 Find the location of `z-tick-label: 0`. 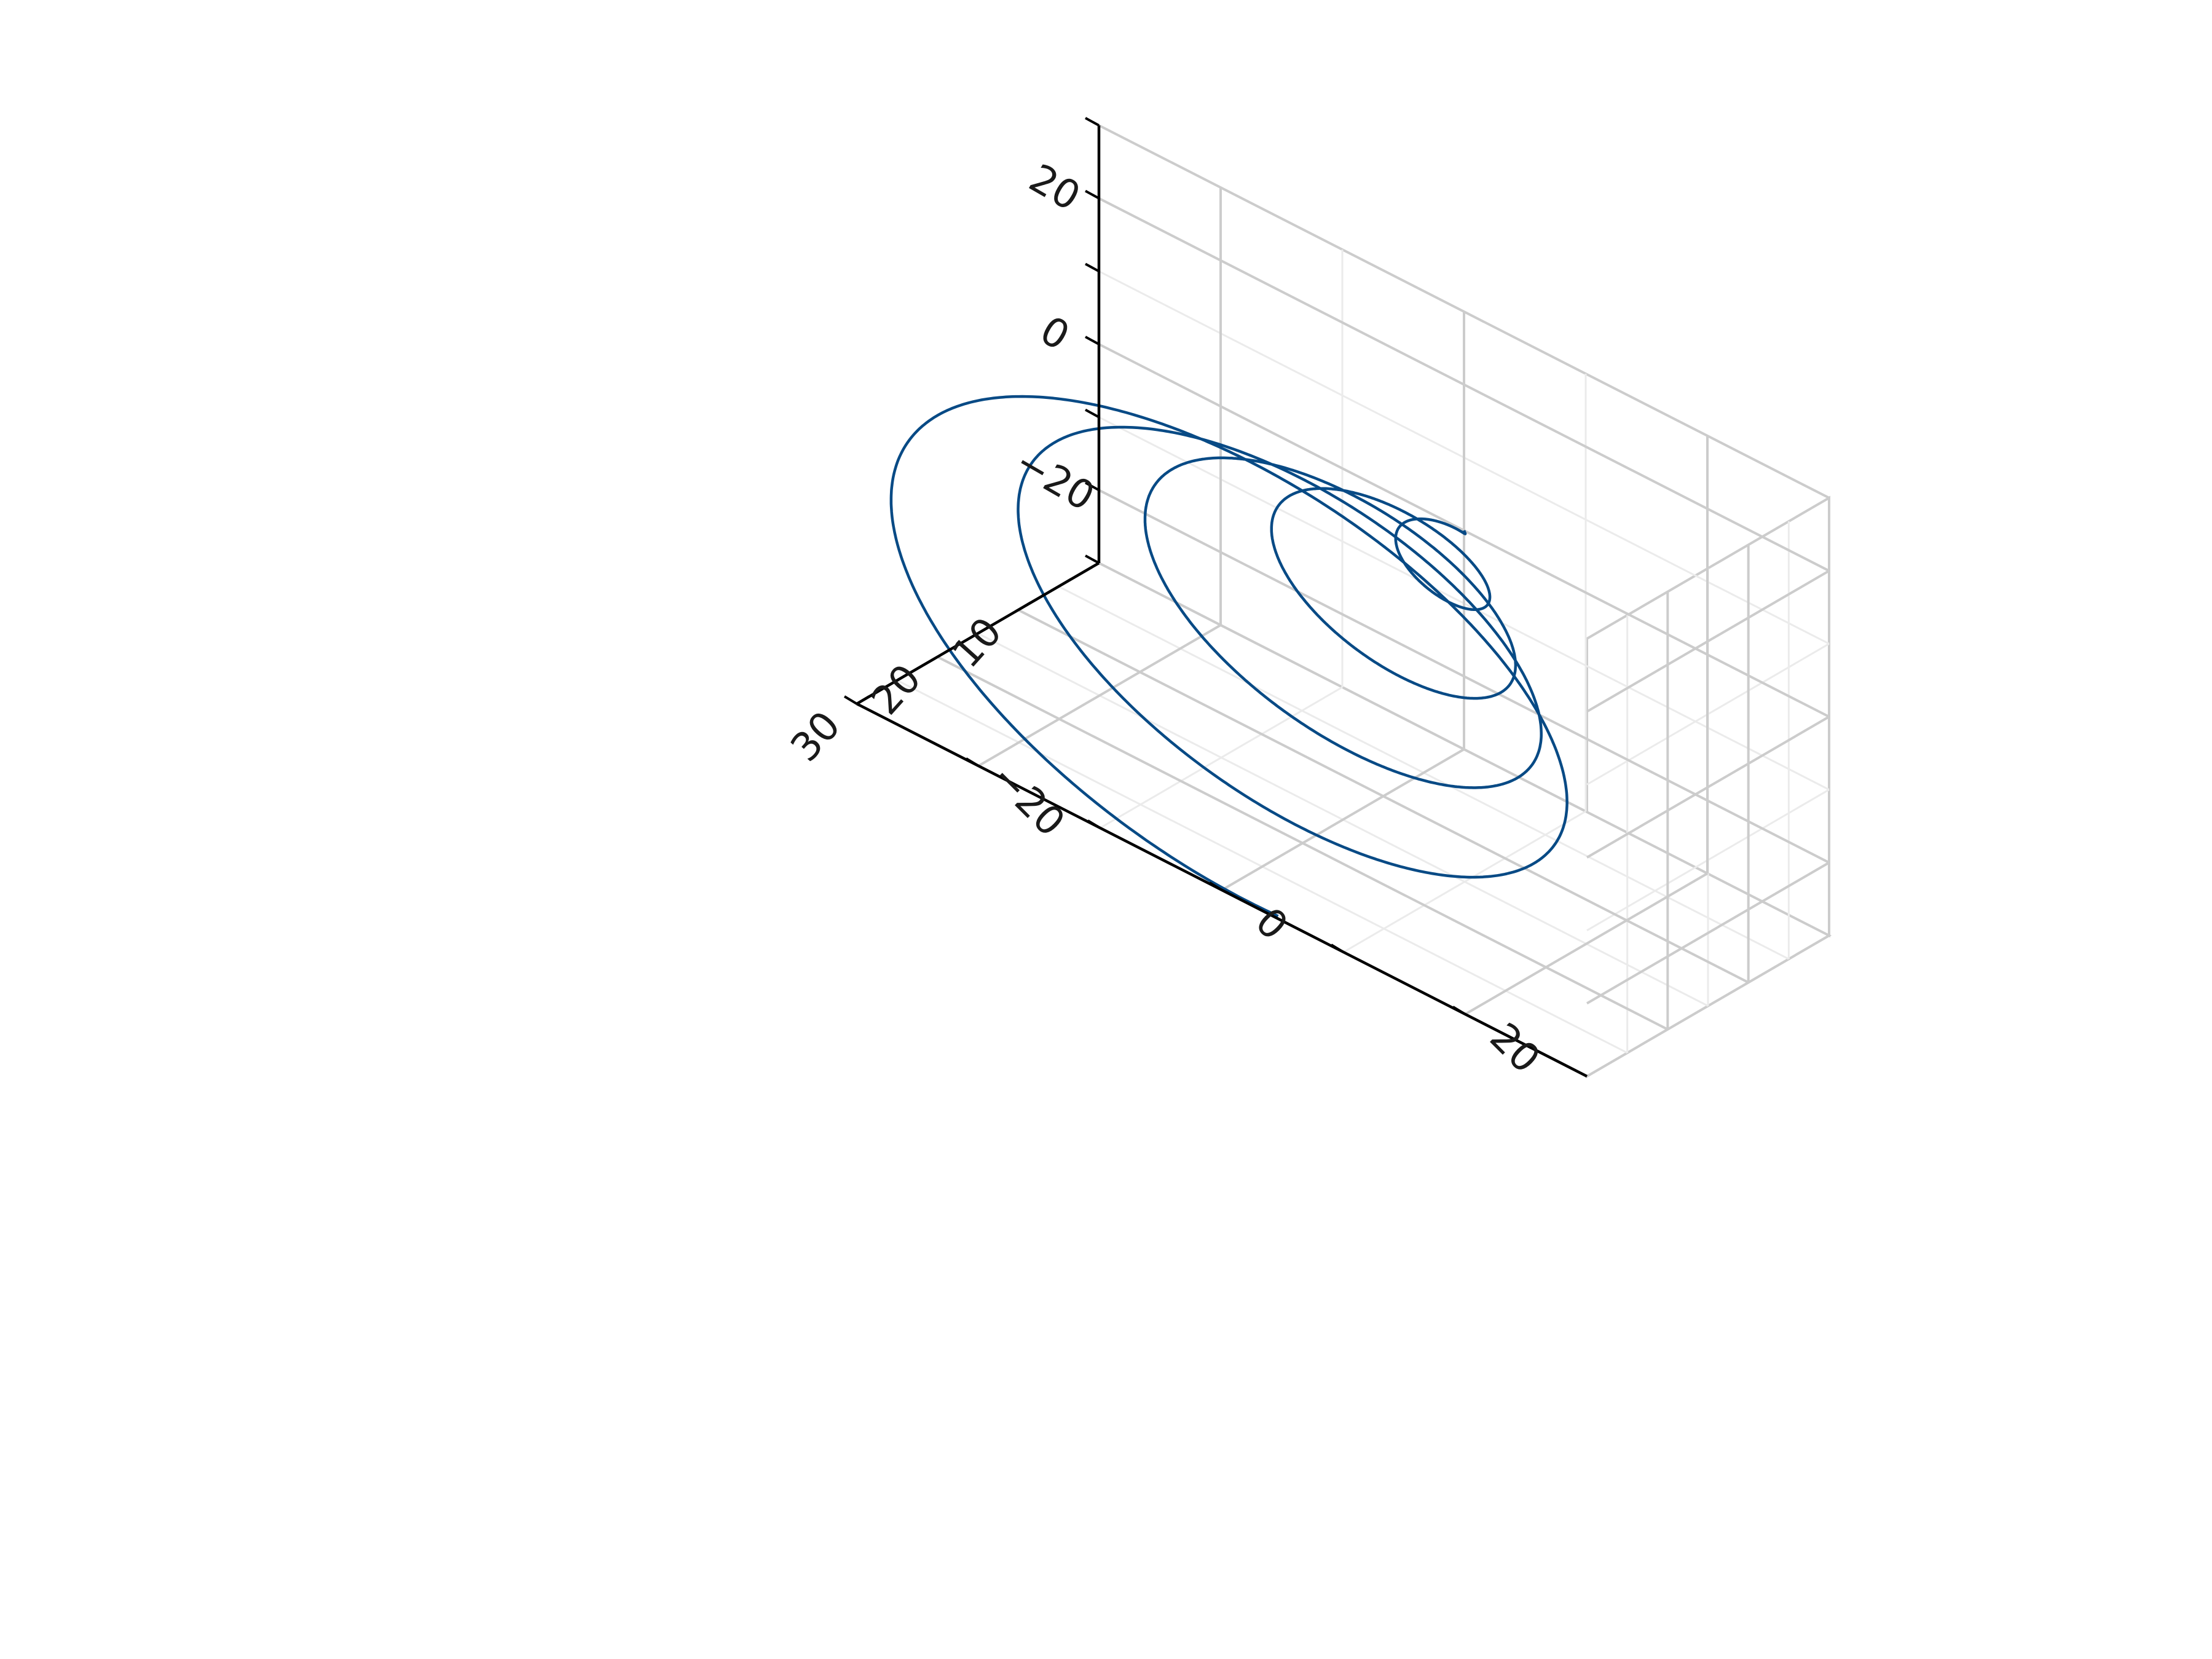

z-tick-label: 0 is located at coordinates (1055, 334).